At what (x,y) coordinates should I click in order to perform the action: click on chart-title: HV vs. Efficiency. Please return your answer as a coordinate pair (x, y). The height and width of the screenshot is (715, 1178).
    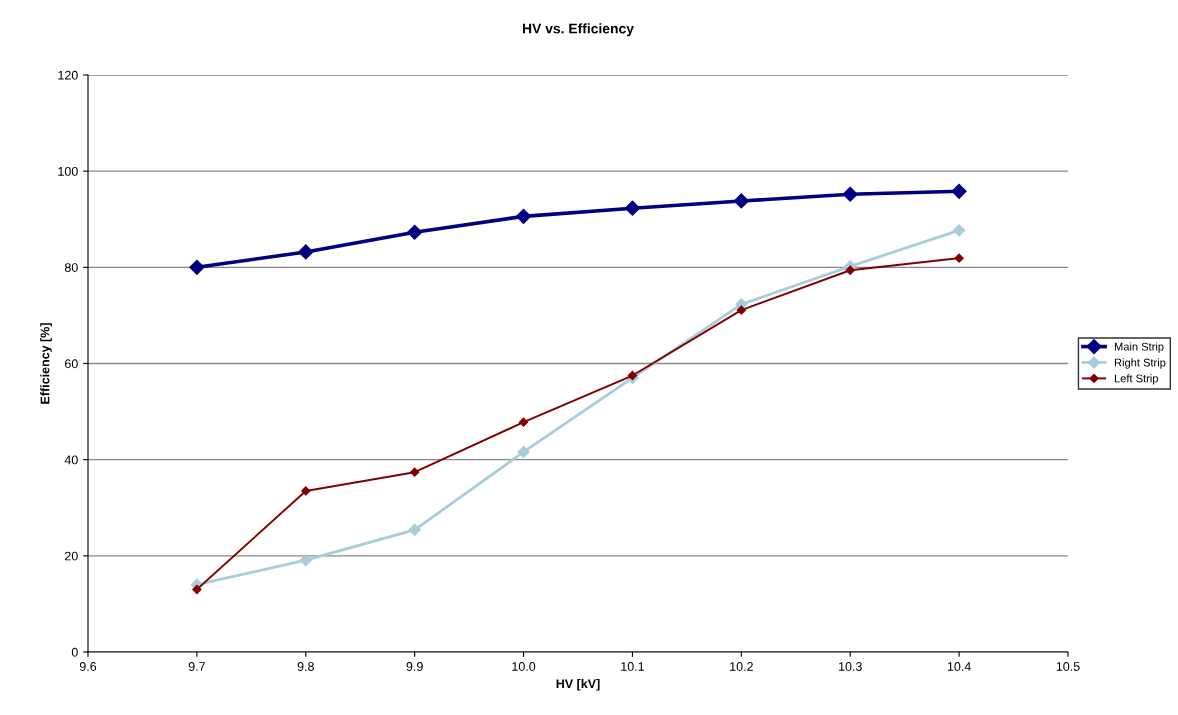
    Looking at the image, I should click on (578, 30).